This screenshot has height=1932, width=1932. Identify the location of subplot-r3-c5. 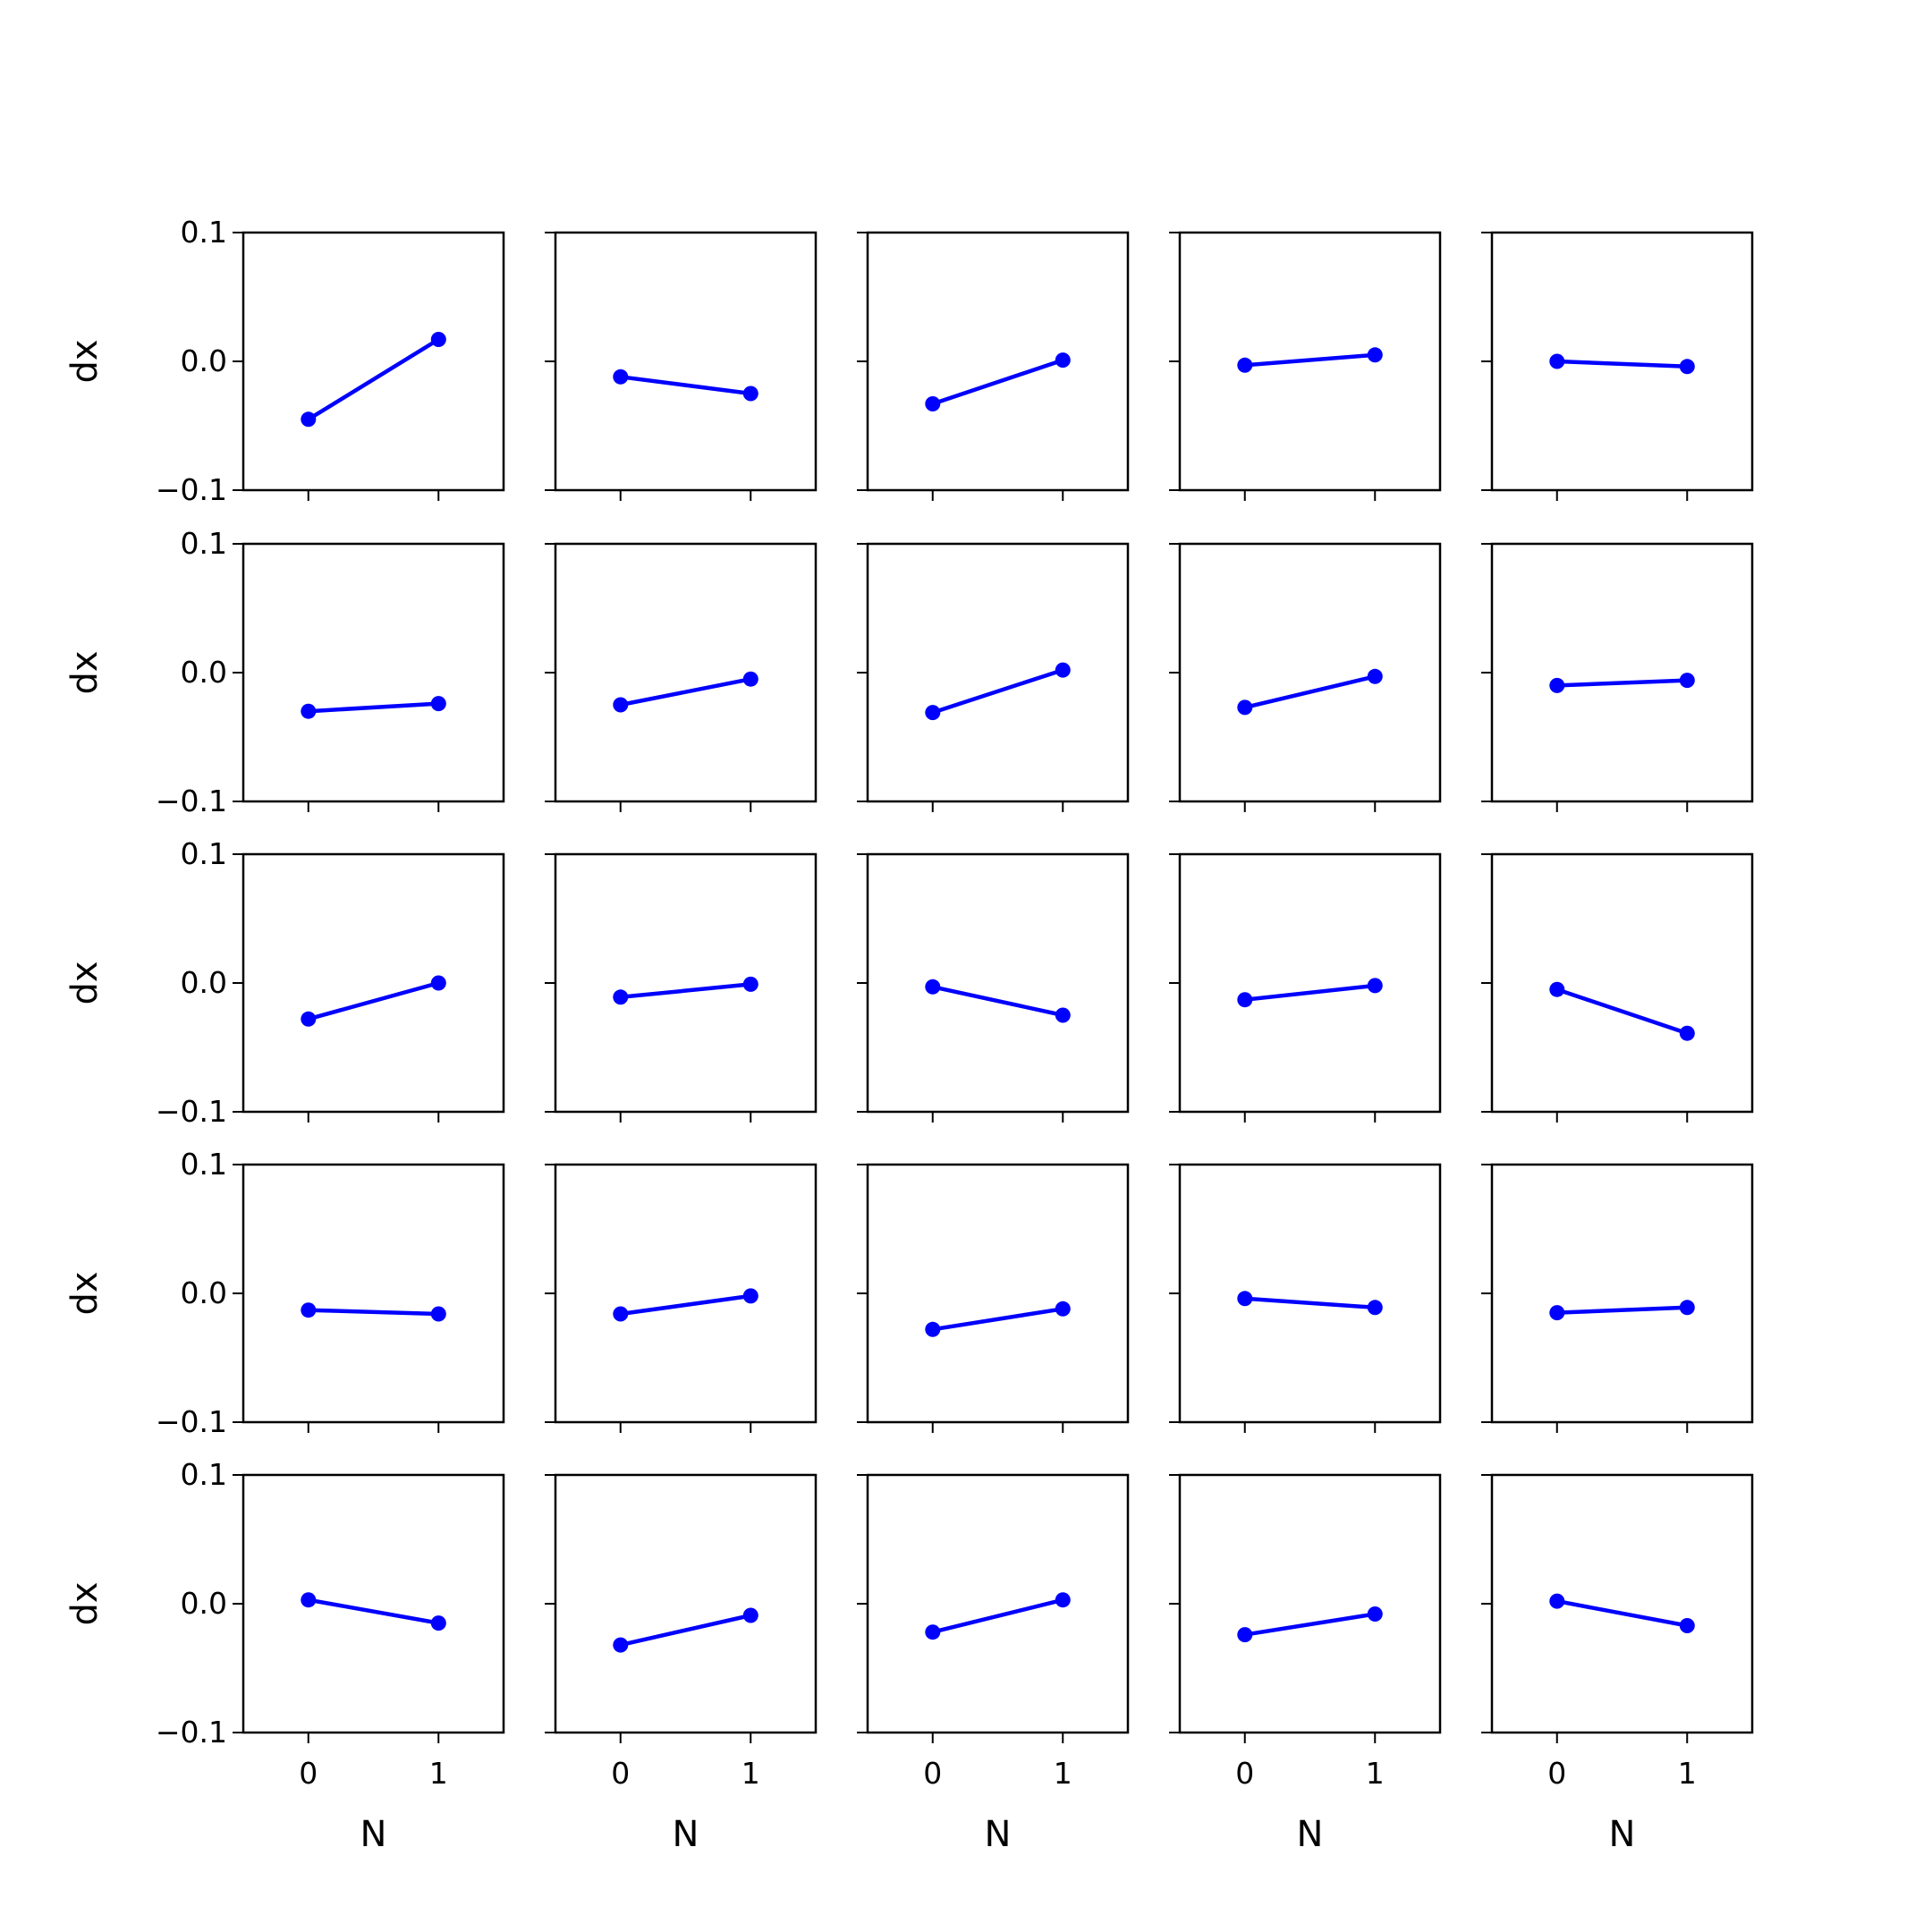
(1617, 987).